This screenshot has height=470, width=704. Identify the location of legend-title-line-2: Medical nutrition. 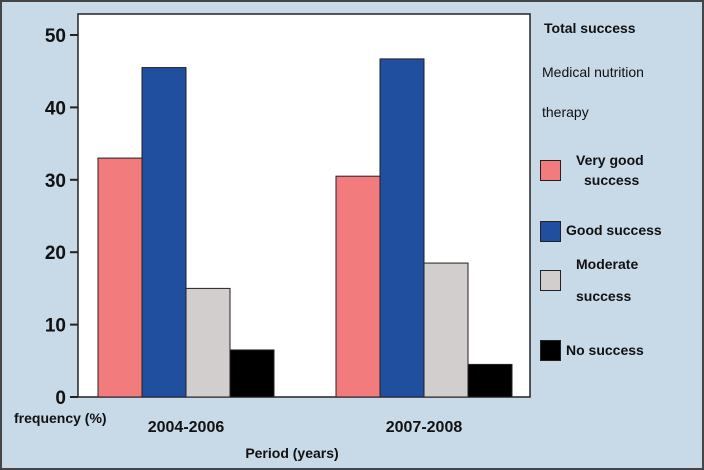
(593, 72).